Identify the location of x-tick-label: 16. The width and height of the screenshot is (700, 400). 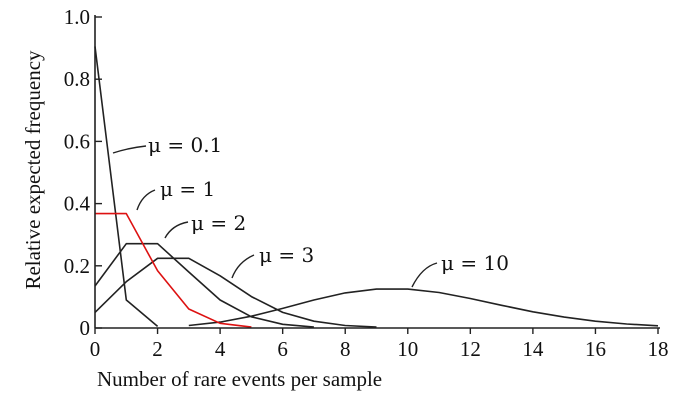
(595, 349).